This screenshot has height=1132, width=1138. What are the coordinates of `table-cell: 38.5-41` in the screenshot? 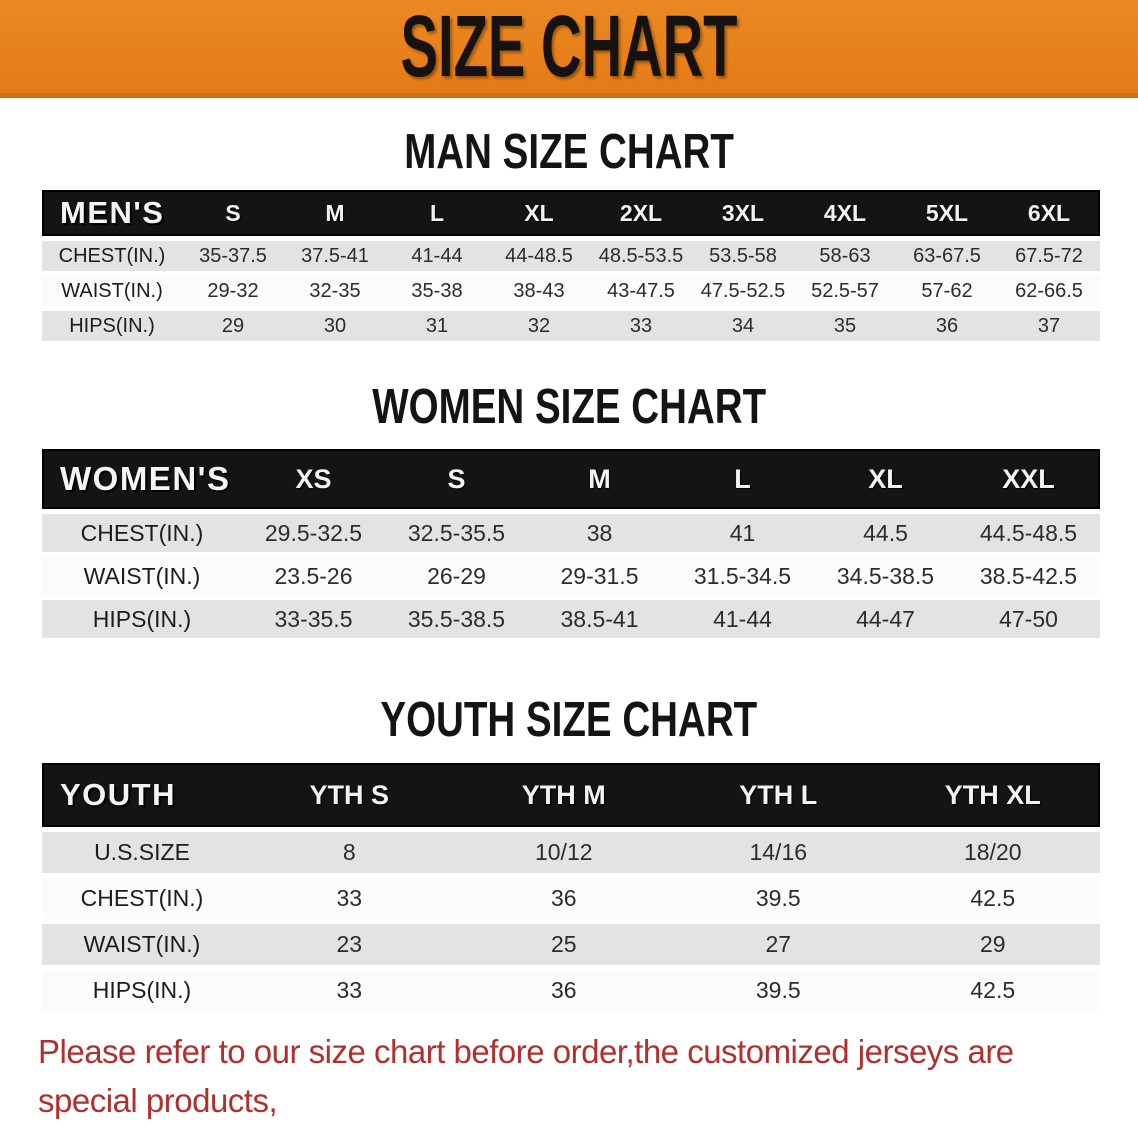 It's located at (599, 618).